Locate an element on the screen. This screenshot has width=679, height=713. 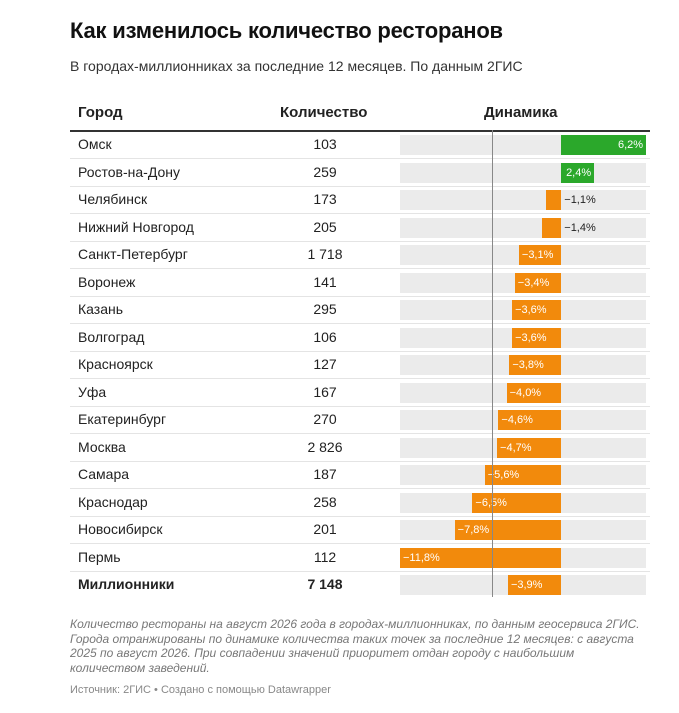
table-row: Нижний Новгород 205 −1,4% is located at coordinates (360, 228).